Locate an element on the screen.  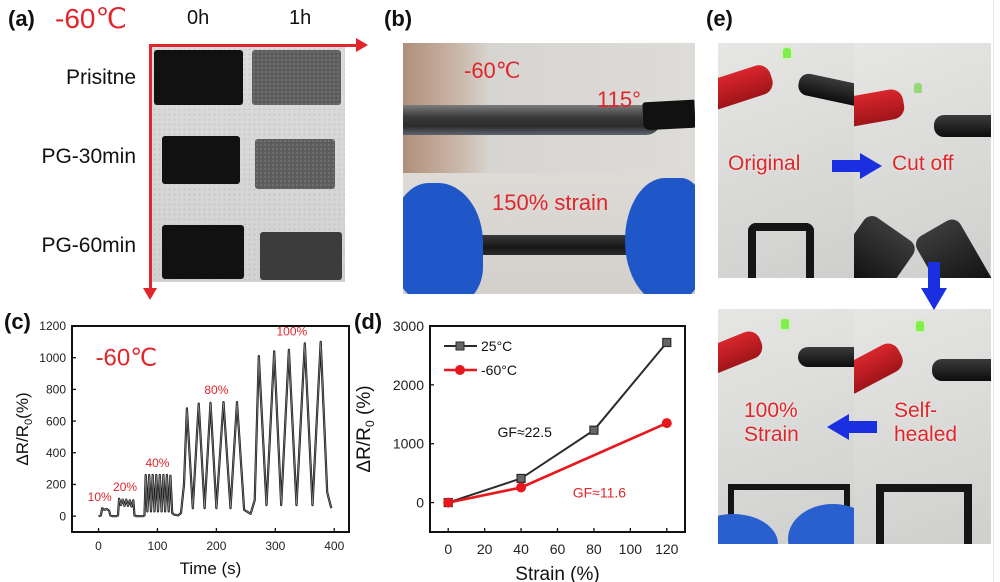
left-glove is located at coordinates (443, 238).